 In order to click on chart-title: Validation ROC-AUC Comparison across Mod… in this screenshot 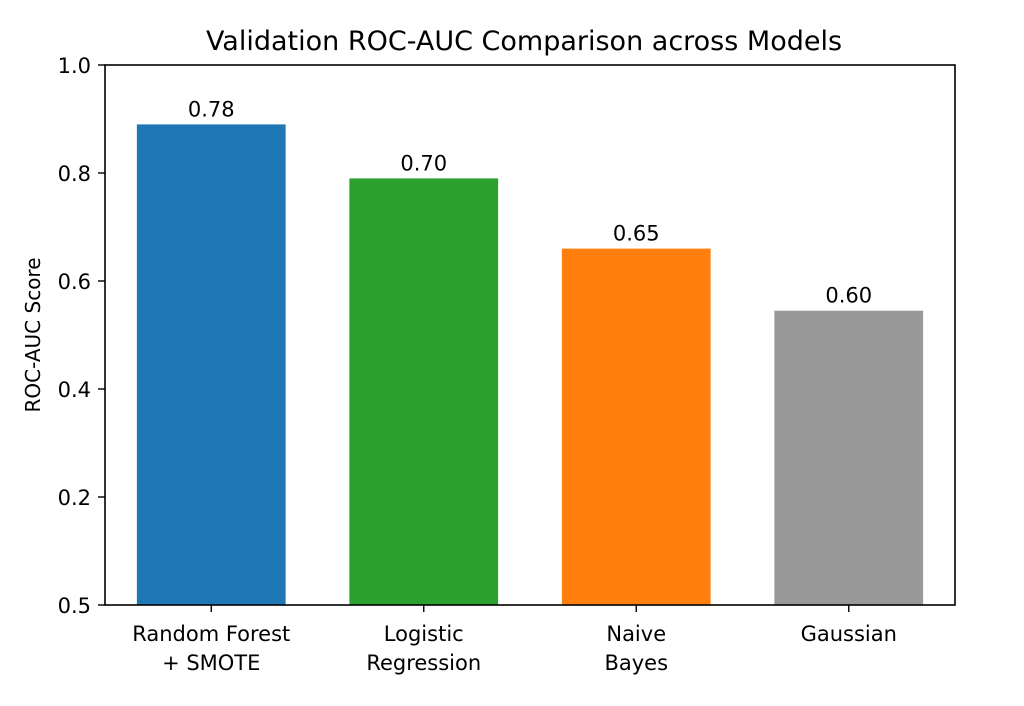, I will do `click(524, 41)`.